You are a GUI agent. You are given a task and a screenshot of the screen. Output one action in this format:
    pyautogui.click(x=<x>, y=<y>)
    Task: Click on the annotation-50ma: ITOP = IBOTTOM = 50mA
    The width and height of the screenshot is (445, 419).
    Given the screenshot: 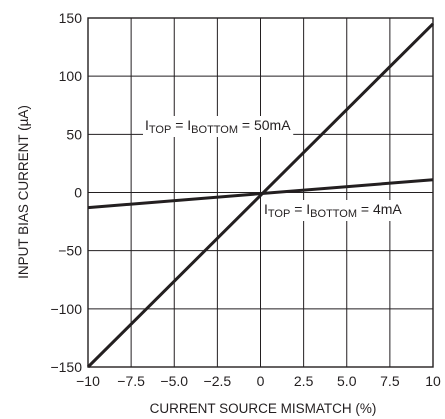 What is the action you would take?
    pyautogui.click(x=218, y=126)
    